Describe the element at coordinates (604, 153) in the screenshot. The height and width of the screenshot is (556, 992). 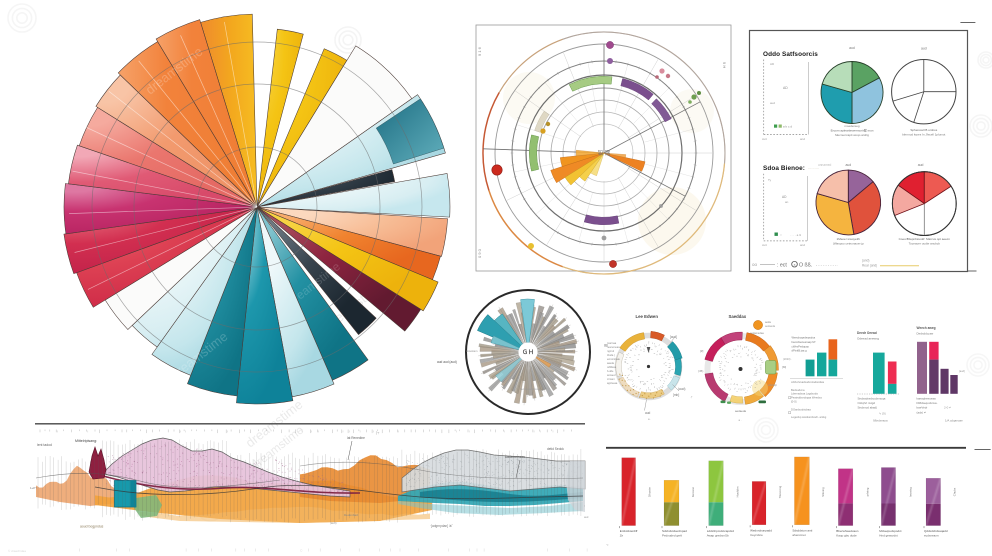
I see `svg-text: 铅 隅` at that location.